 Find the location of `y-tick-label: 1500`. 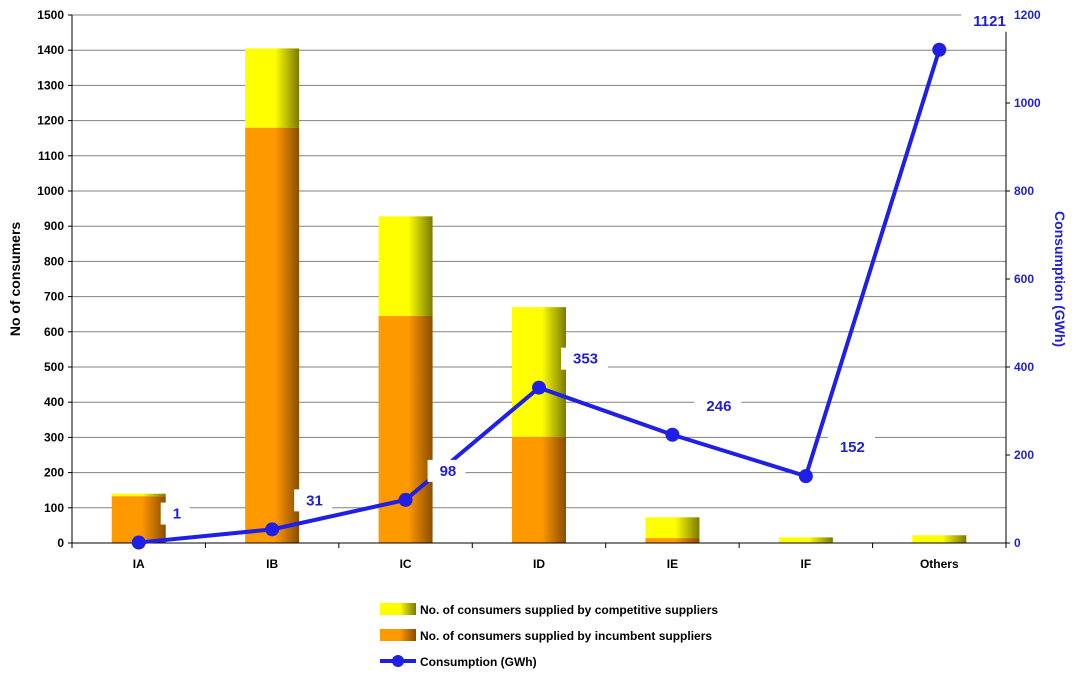

y-tick-label: 1500 is located at coordinates (50, 15).